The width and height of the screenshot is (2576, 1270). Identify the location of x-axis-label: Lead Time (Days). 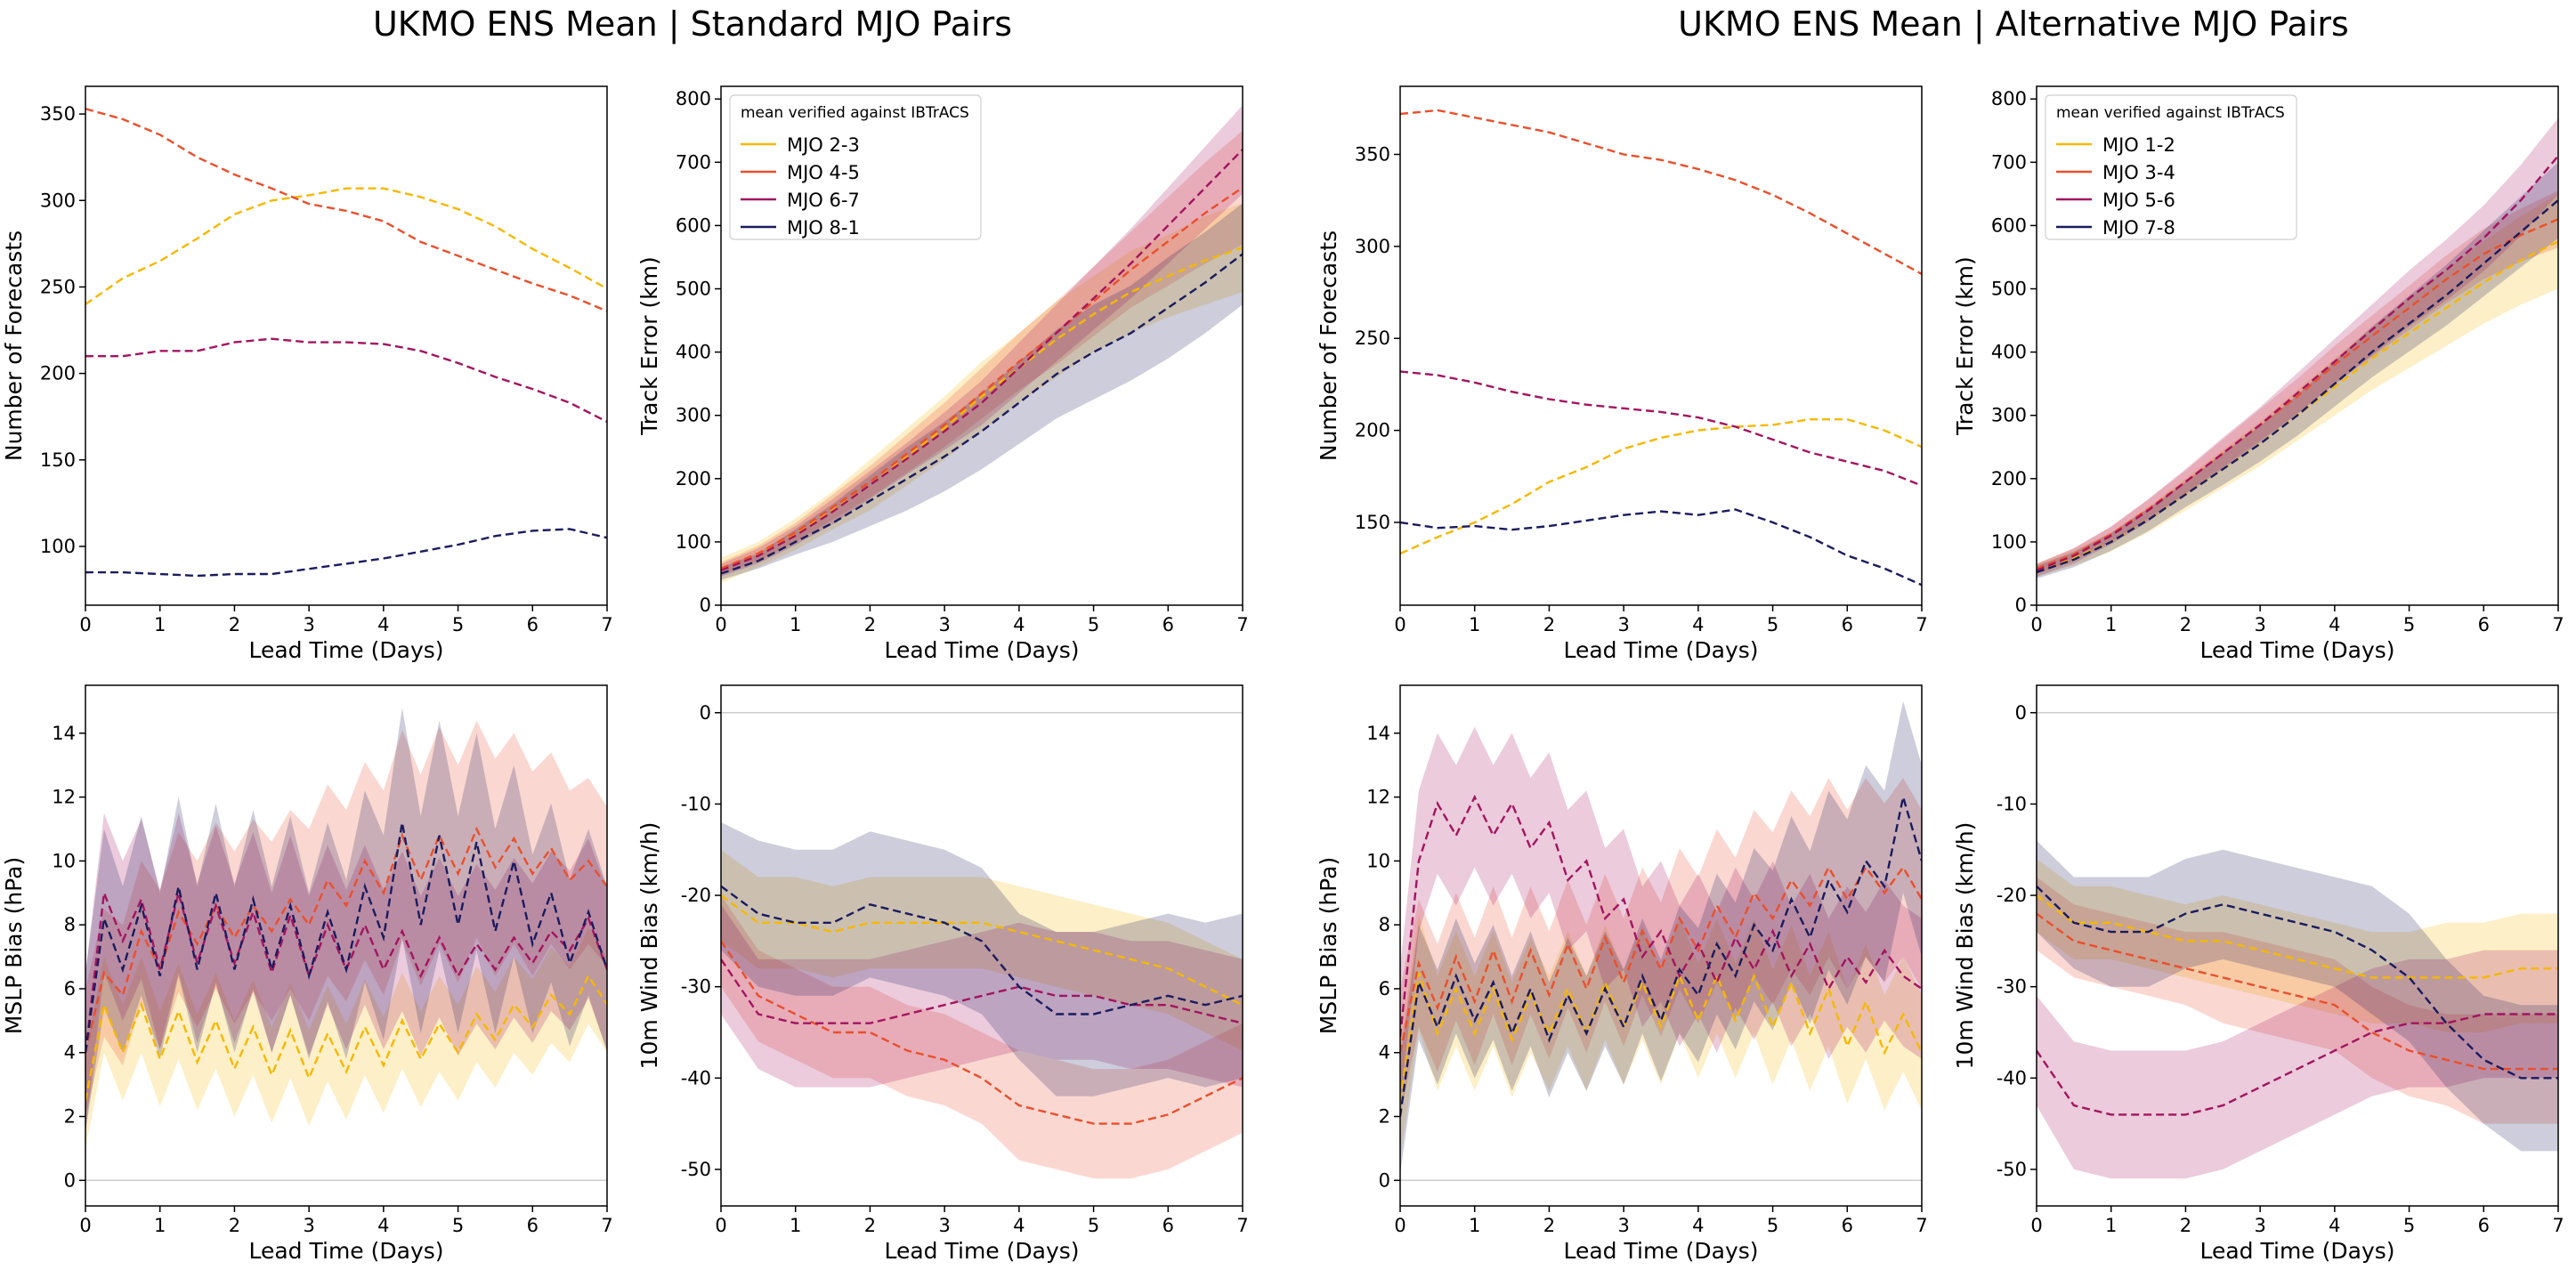
(345, 650).